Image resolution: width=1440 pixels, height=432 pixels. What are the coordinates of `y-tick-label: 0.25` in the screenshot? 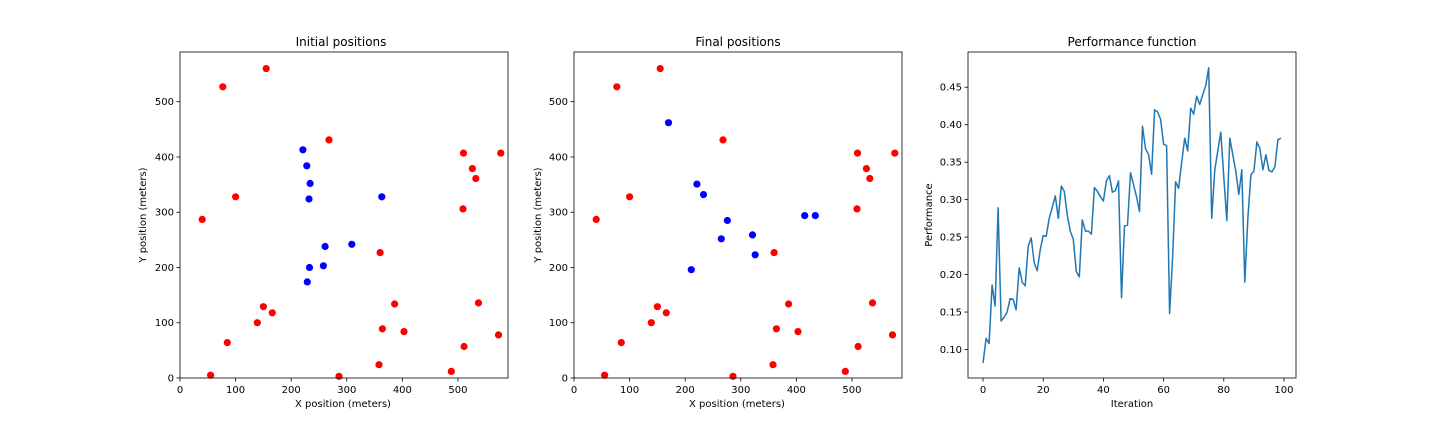 It's located at (951, 238).